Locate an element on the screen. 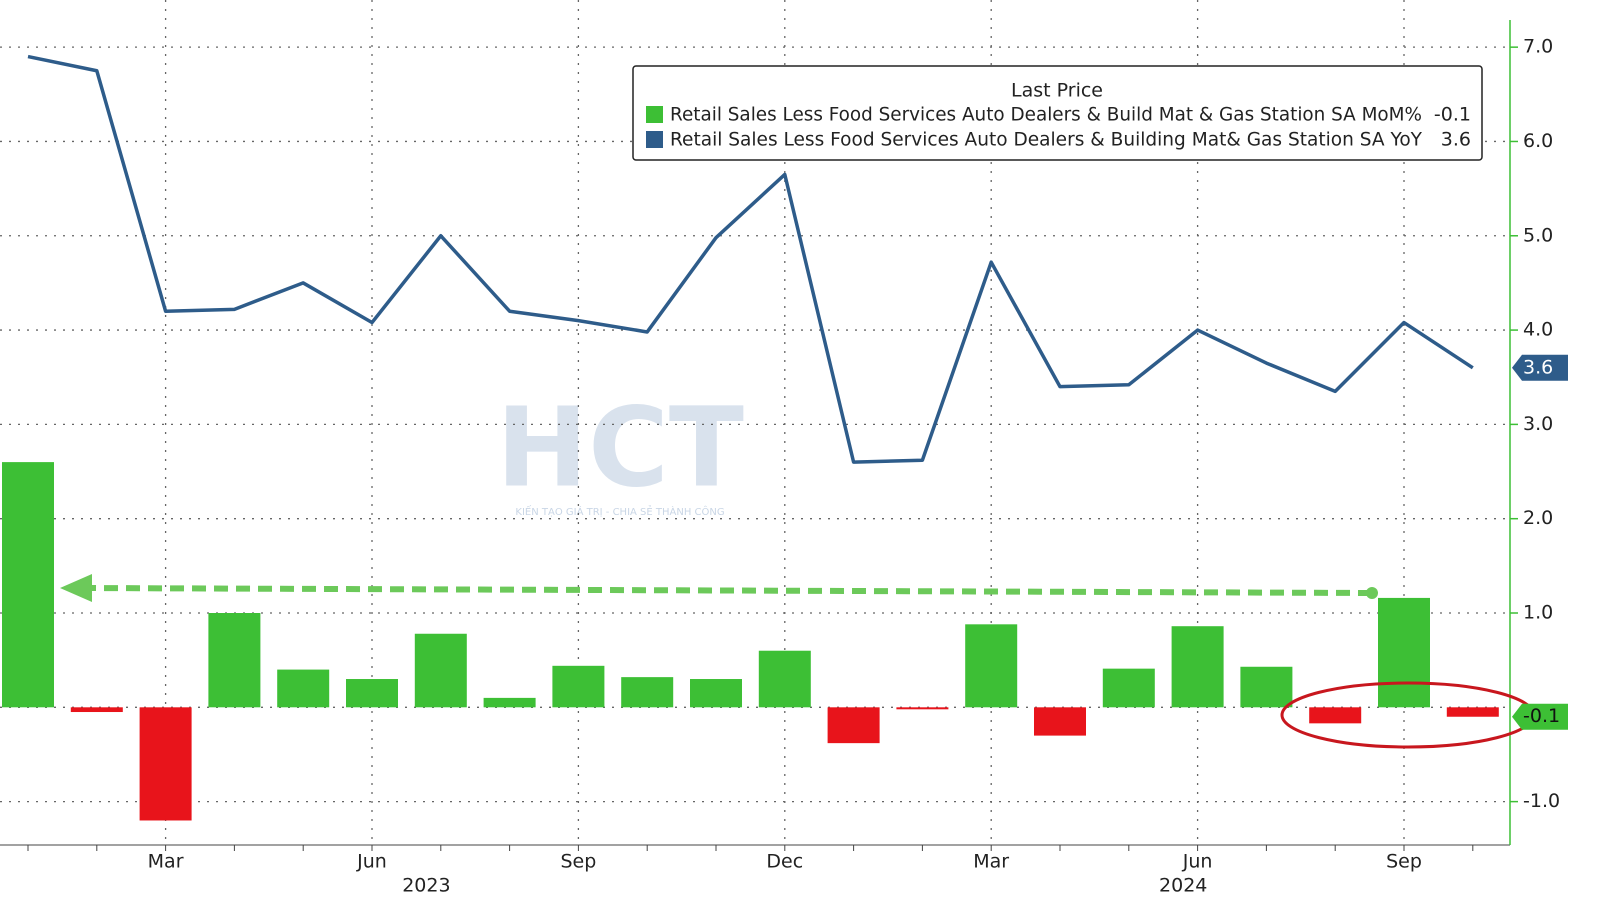  year-label: 2023 is located at coordinates (426, 886).